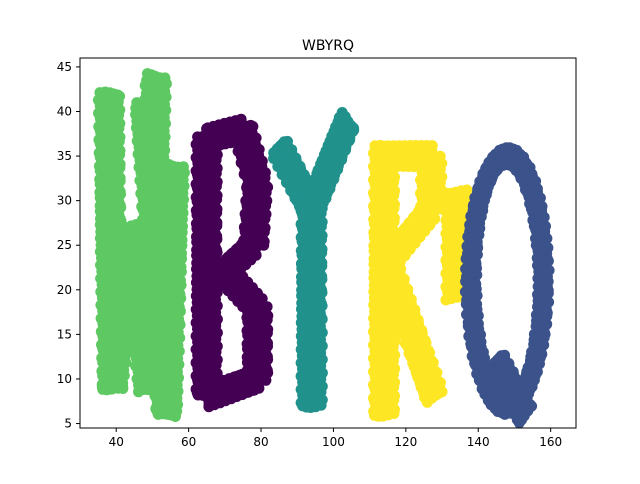 This screenshot has height=484, width=640. Describe the element at coordinates (64, 156) in the screenshot. I see `y-tick-label: 35` at that location.